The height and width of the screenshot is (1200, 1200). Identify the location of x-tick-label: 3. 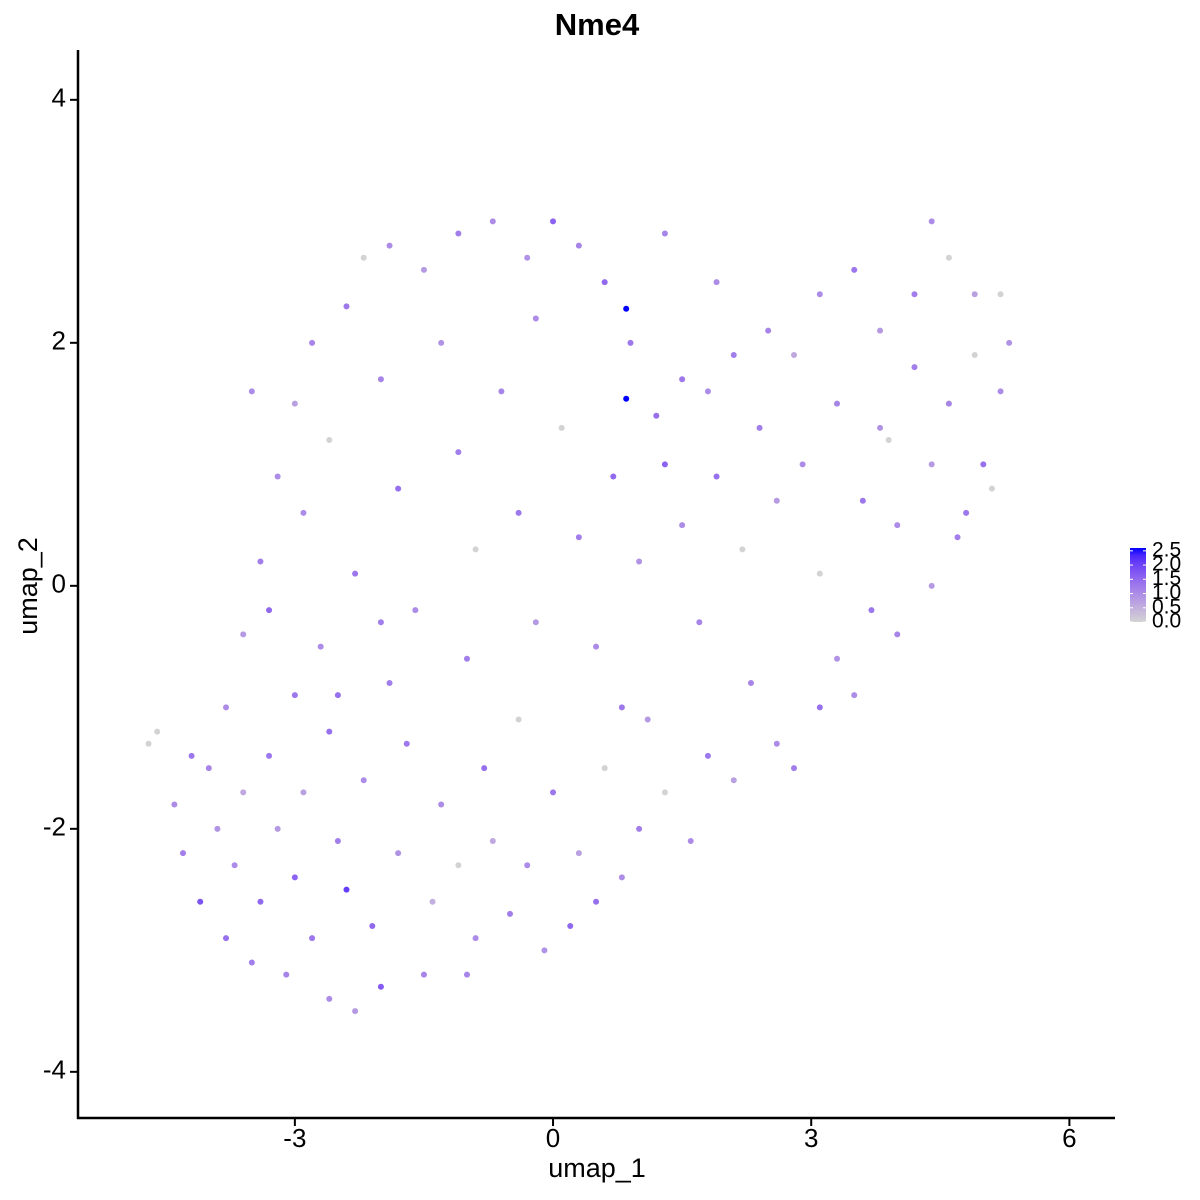
(811, 1138).